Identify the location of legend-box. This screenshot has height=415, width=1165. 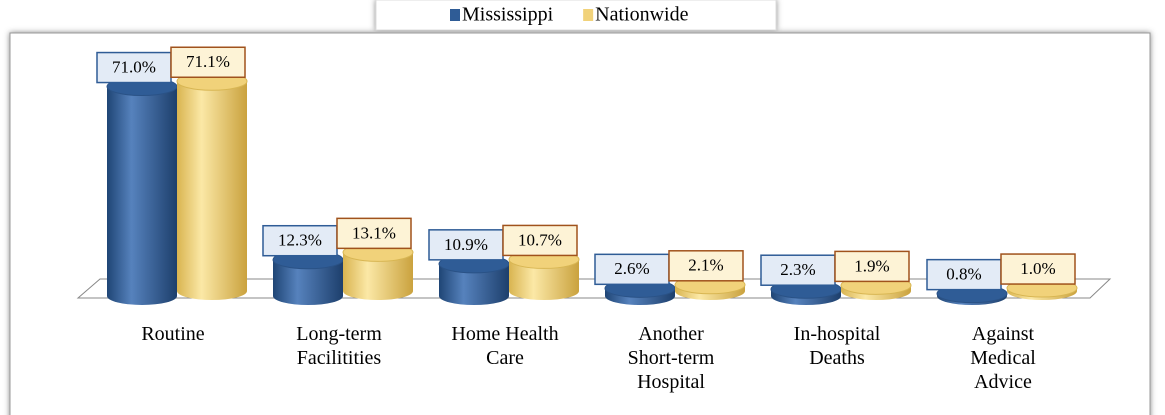
(576, 15).